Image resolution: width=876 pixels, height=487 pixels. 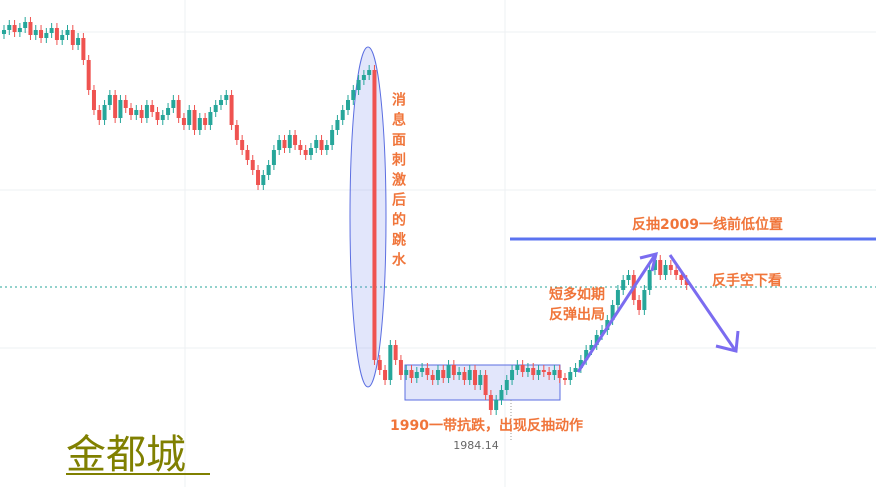 What do you see at coordinates (577, 294) in the screenshot?
I see `long-note-line: 短多如期` at bounding box center [577, 294].